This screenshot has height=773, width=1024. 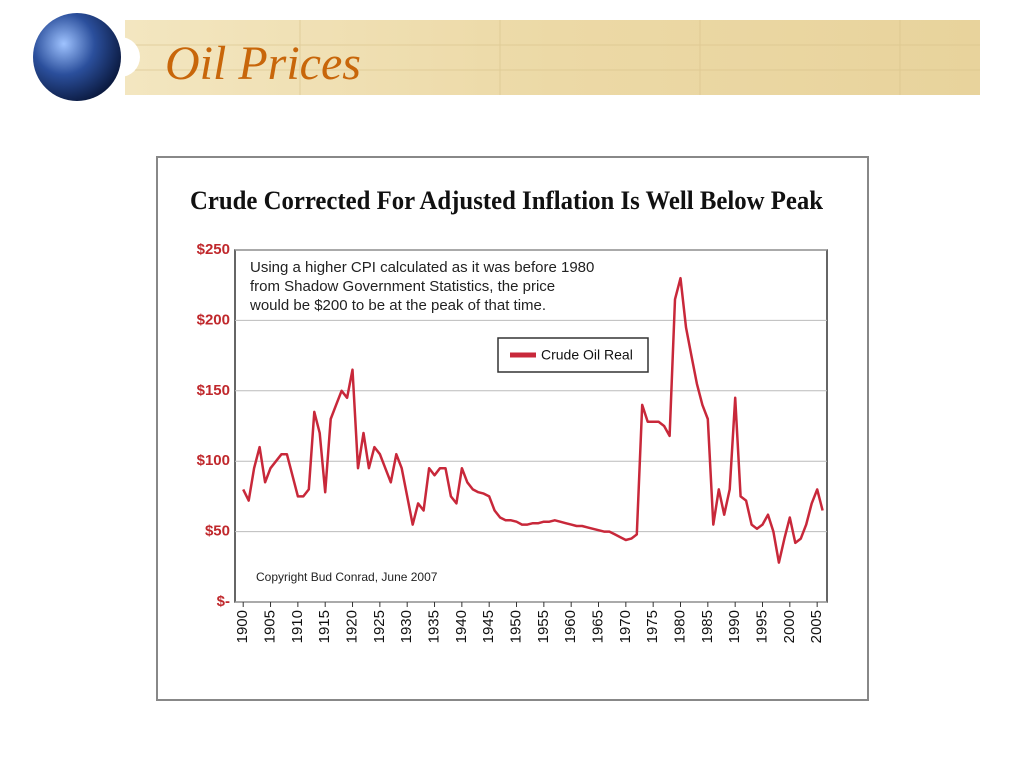 What do you see at coordinates (77, 57) in the screenshot?
I see `globe` at bounding box center [77, 57].